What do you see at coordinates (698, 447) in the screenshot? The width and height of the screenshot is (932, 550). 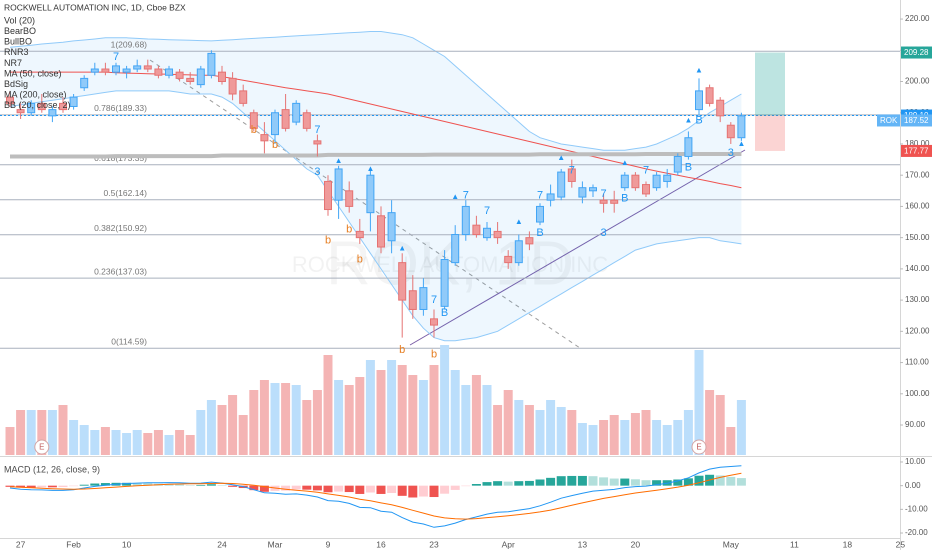 I see `earnings-label: E` at bounding box center [698, 447].